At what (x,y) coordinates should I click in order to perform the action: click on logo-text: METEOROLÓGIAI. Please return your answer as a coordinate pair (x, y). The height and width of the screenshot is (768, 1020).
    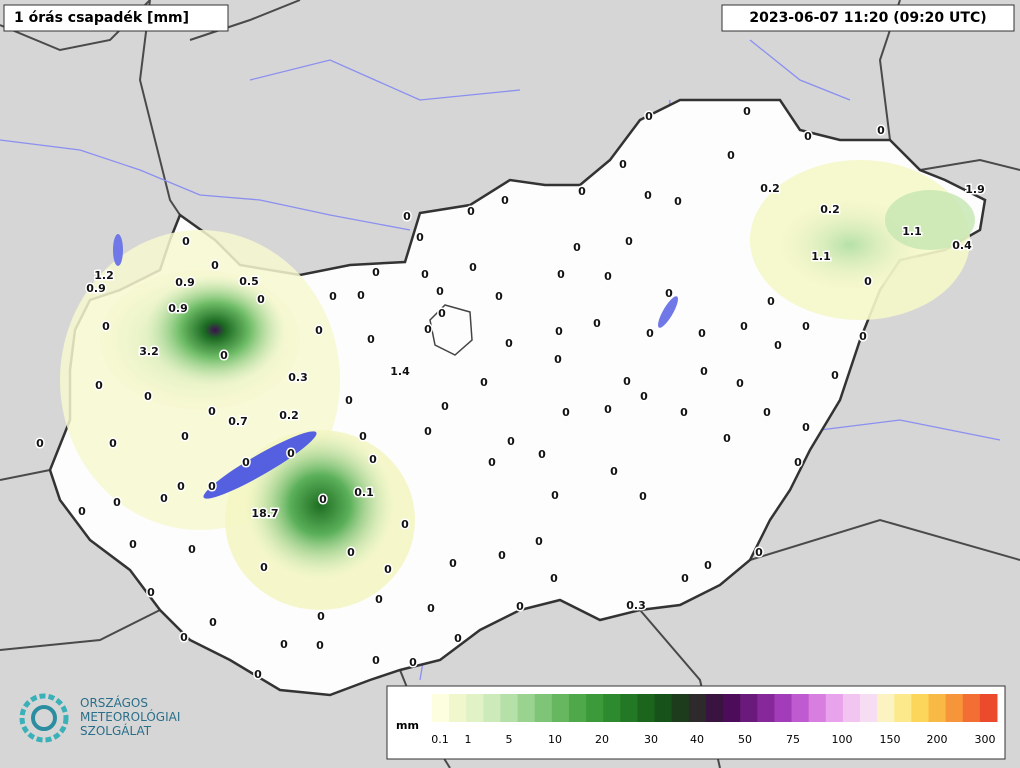
    Looking at the image, I should click on (130, 716).